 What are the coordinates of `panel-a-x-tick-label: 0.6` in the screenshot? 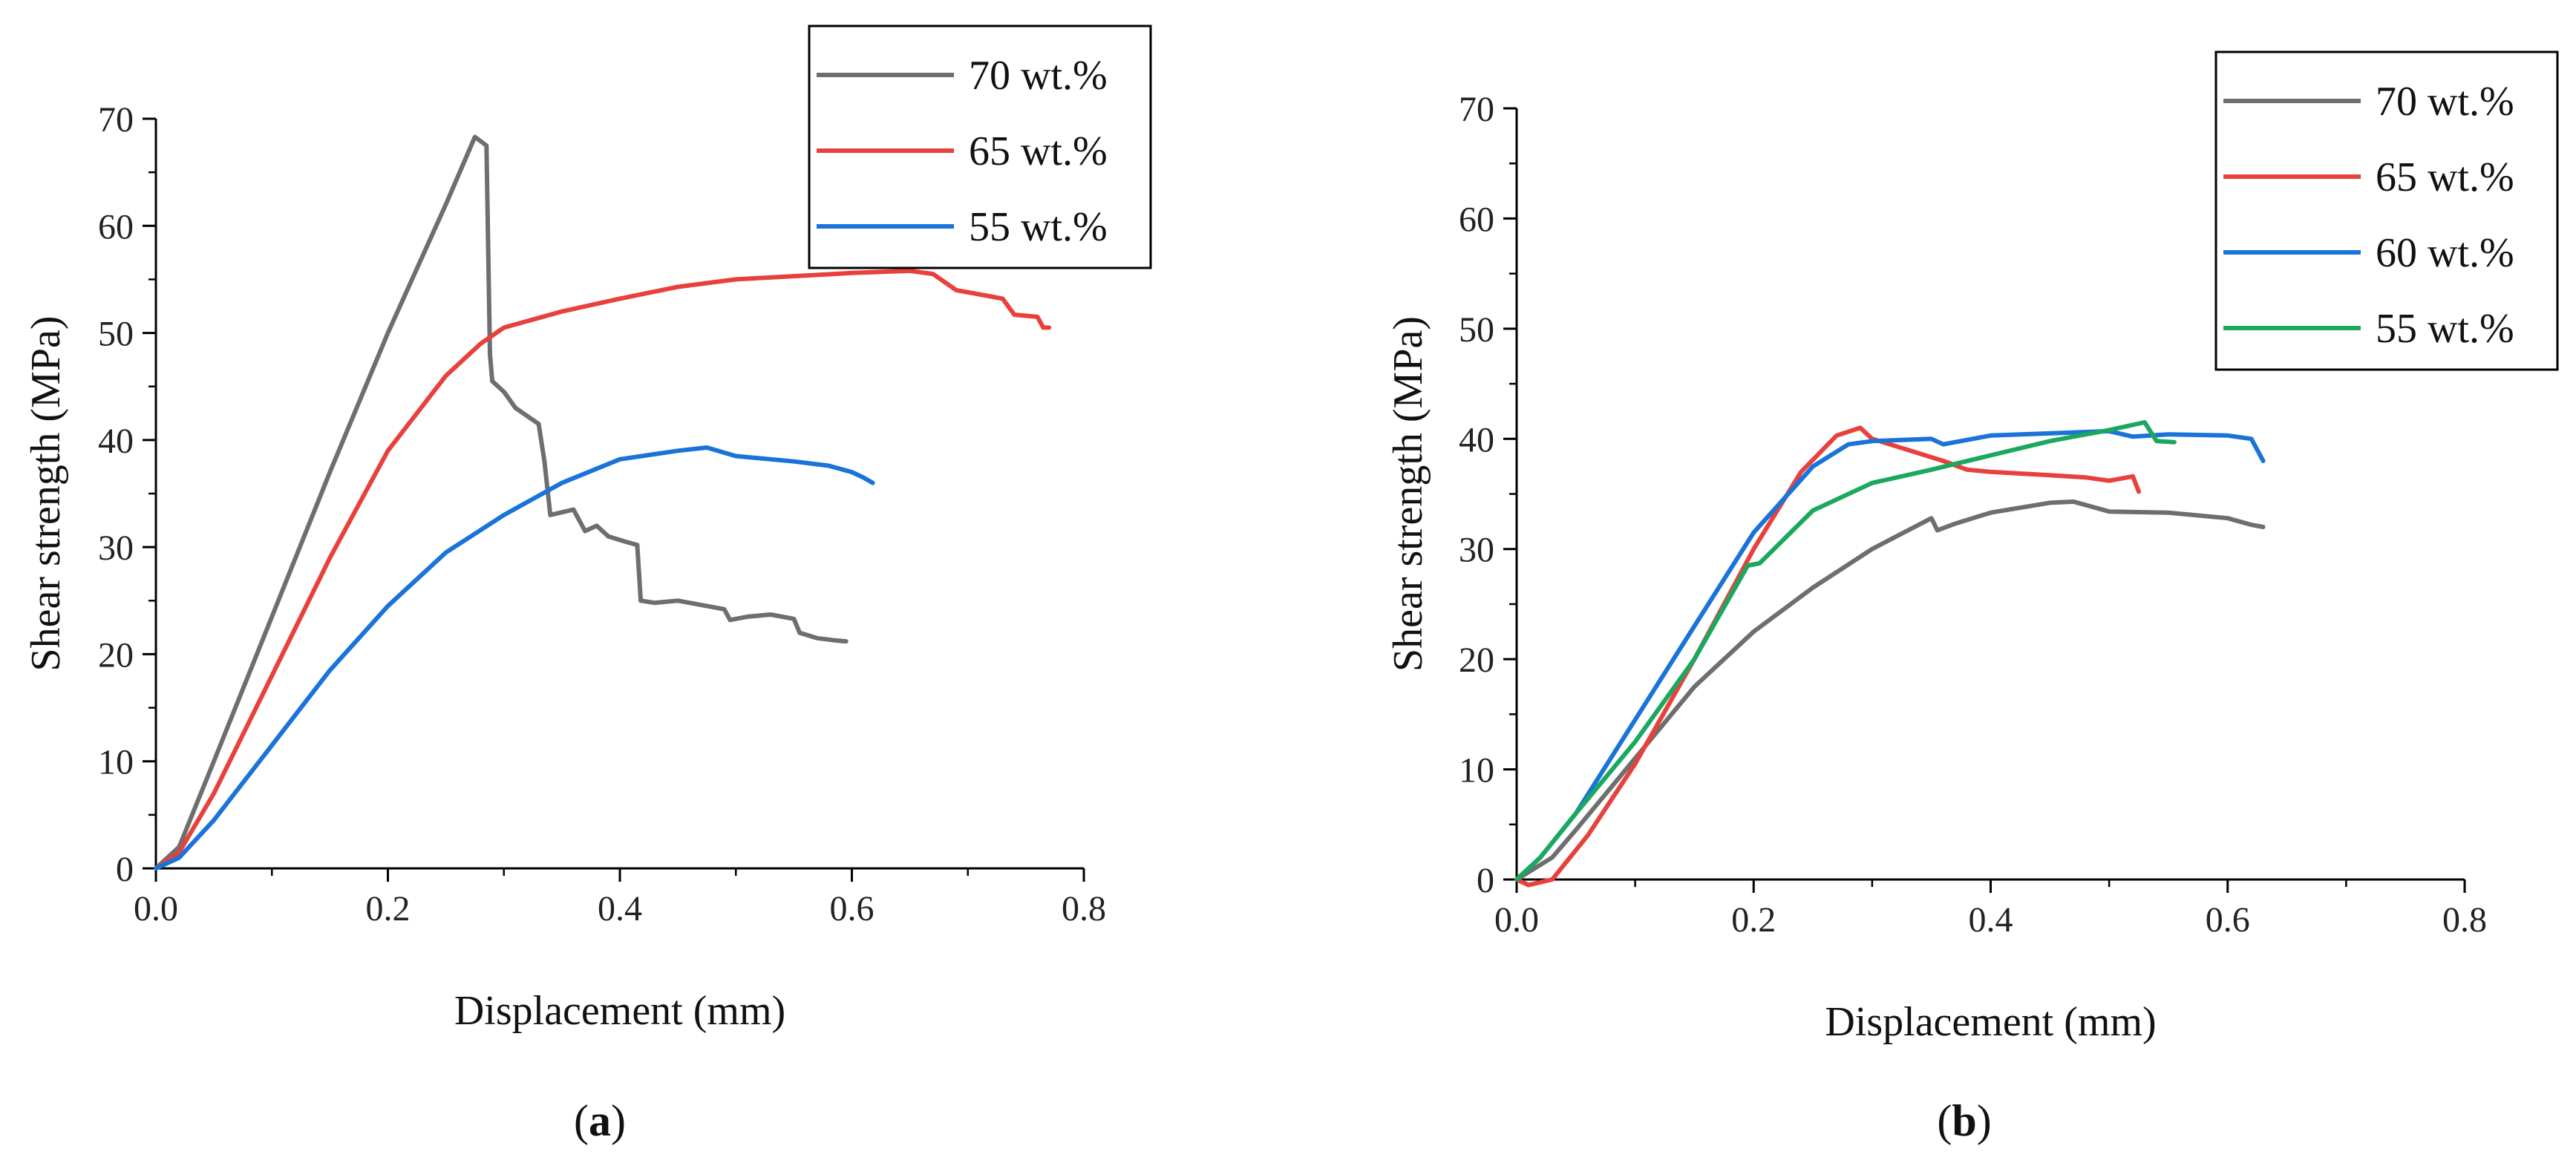 It's located at (852, 908).